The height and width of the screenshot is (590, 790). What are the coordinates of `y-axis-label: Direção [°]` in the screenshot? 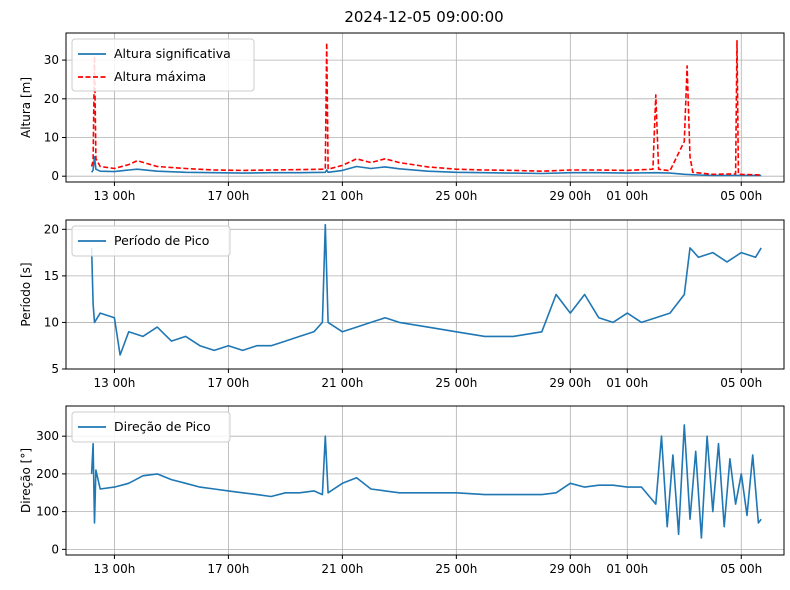 It's located at (26, 480).